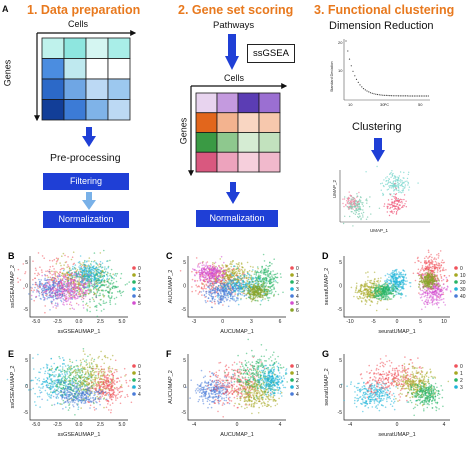  What do you see at coordinates (84, 10) in the screenshot?
I see `step1-title: 1. Data preparation` at bounding box center [84, 10].